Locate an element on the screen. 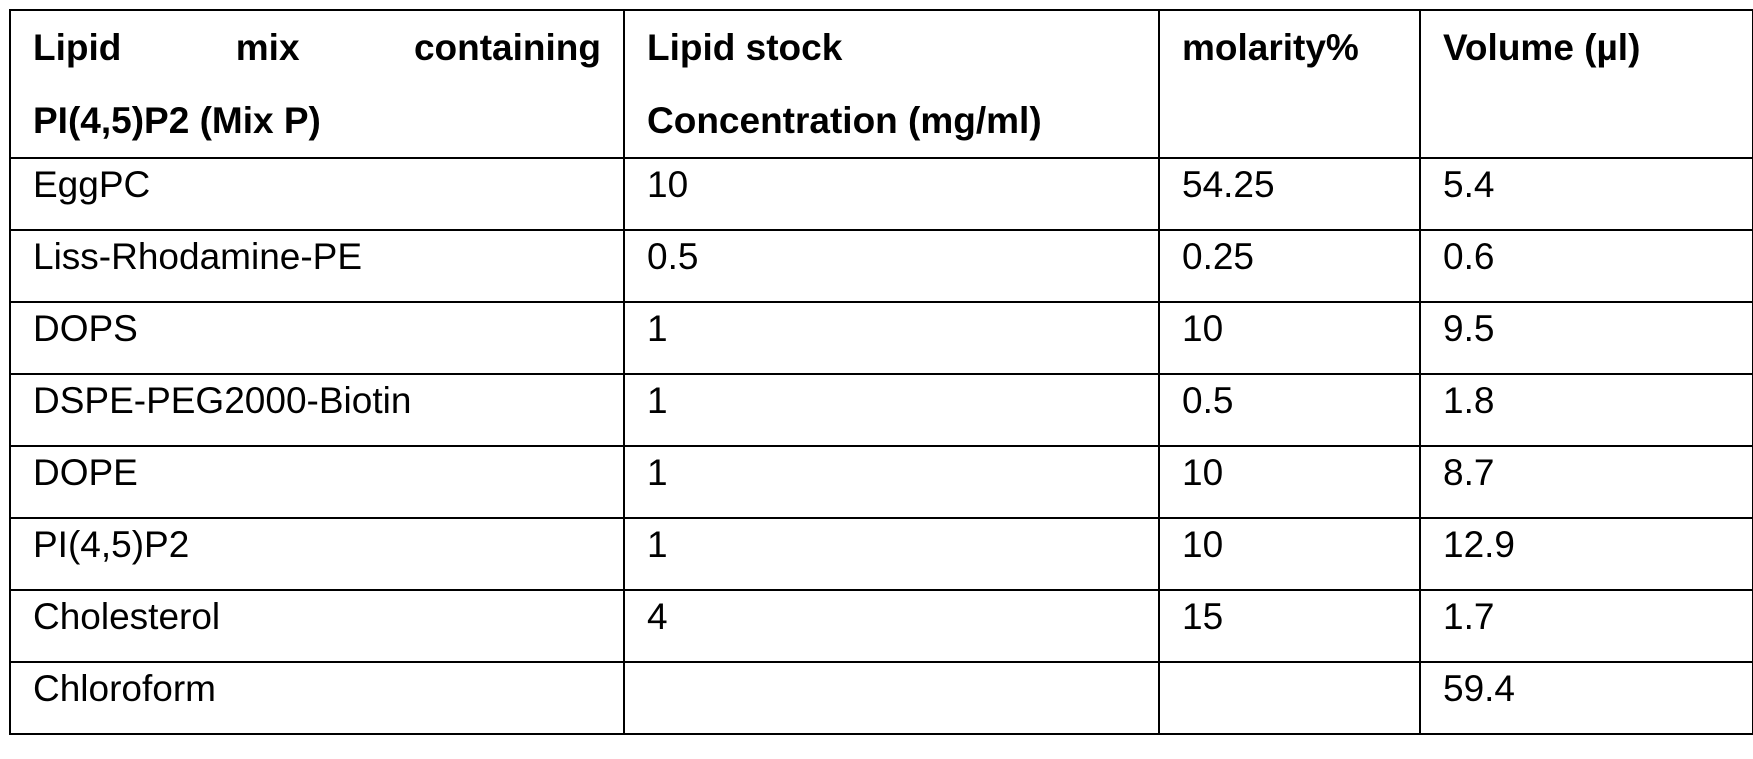 The image size is (1753, 759). cell-volume: 8.7 is located at coordinates (1586, 482).